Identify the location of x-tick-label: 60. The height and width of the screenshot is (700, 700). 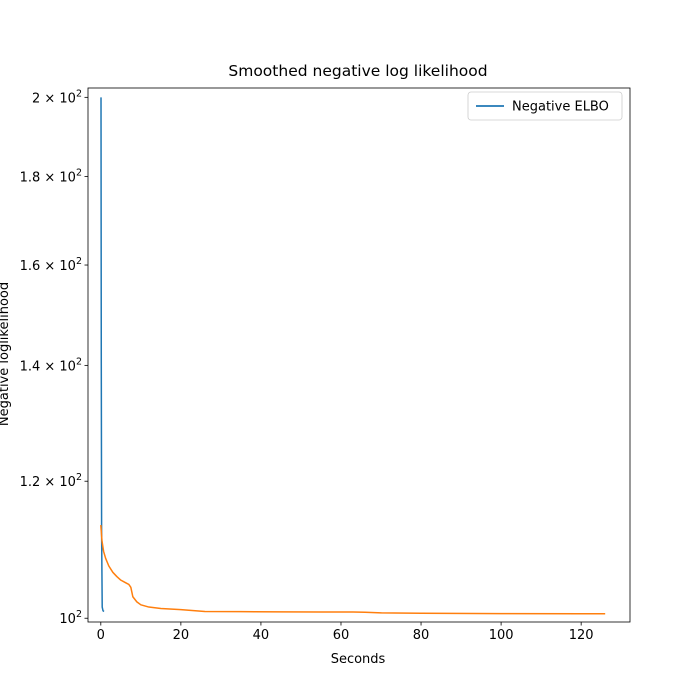
(341, 635).